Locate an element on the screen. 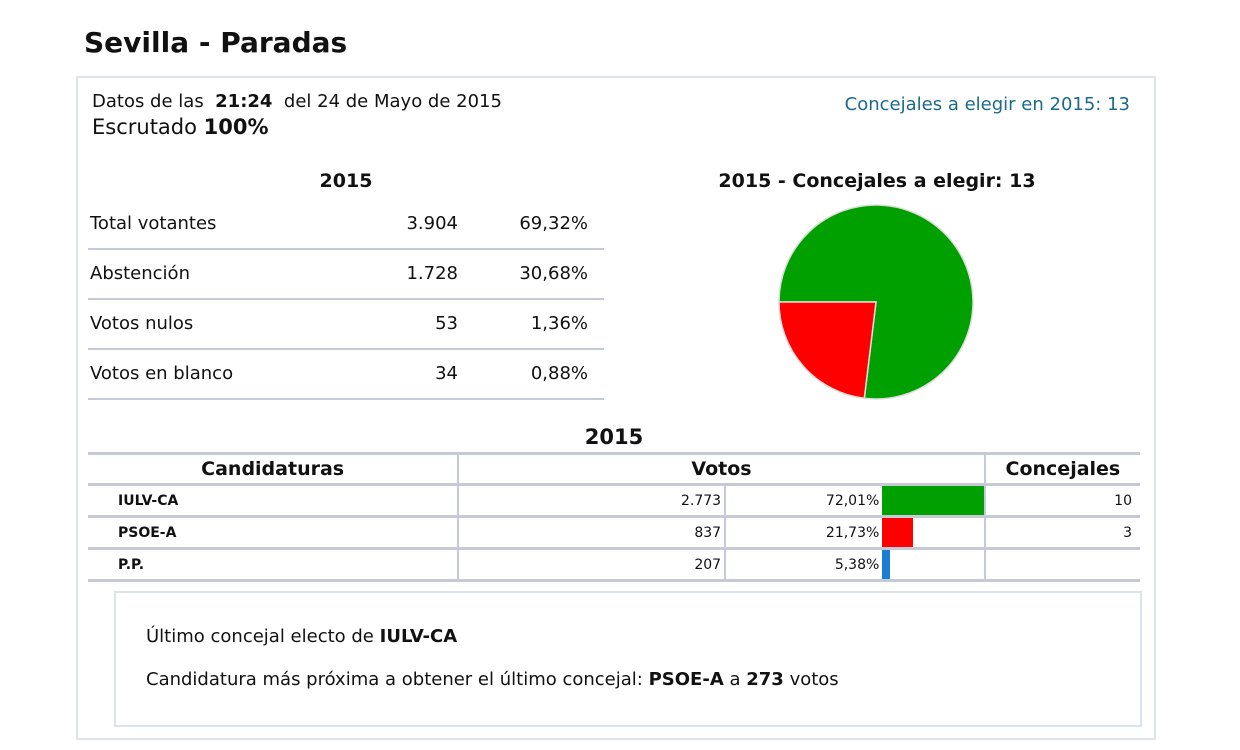 The height and width of the screenshot is (750, 1240). party-seats: 3 is located at coordinates (1061, 533).